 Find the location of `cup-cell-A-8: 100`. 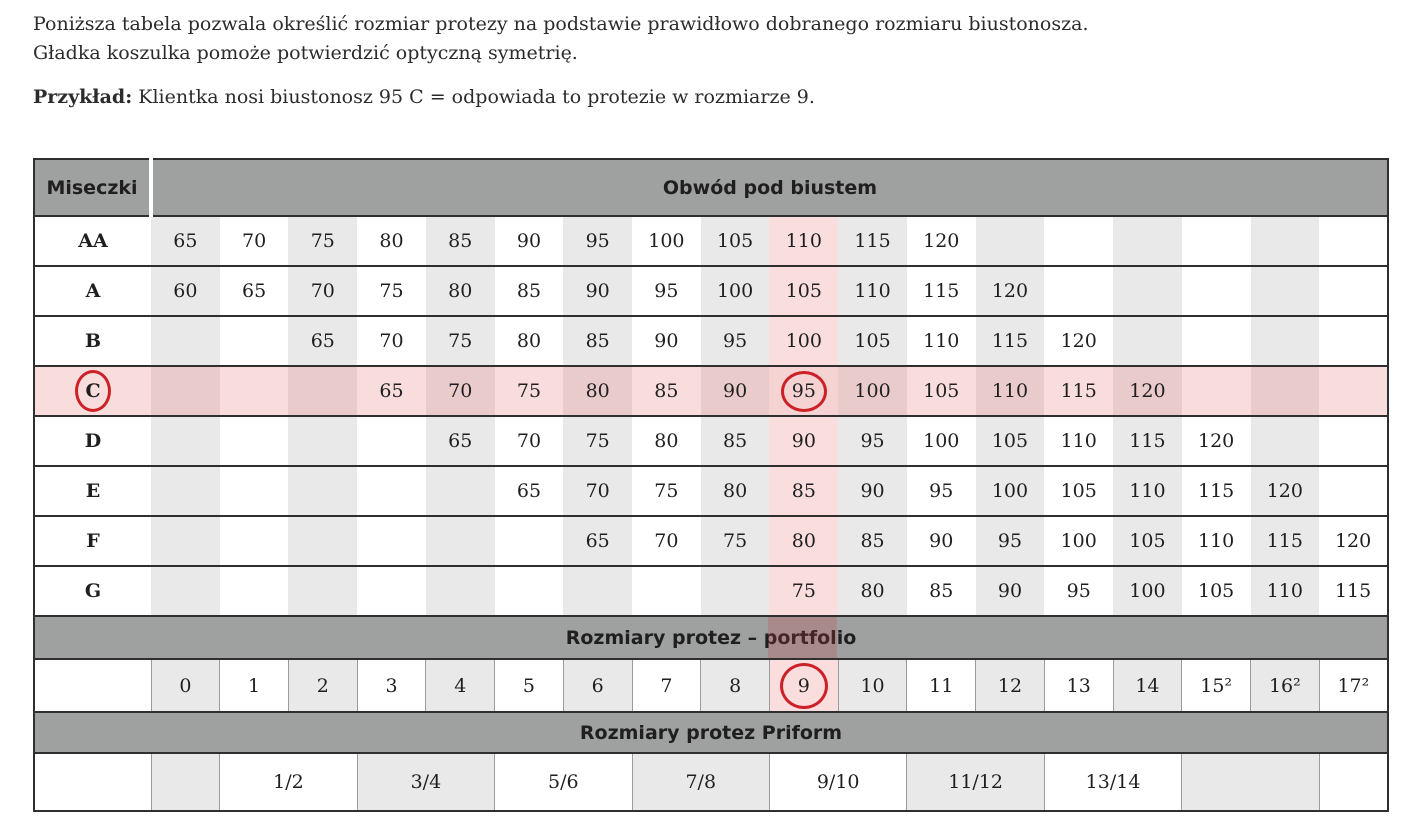

cup-cell-A-8: 100 is located at coordinates (735, 290).